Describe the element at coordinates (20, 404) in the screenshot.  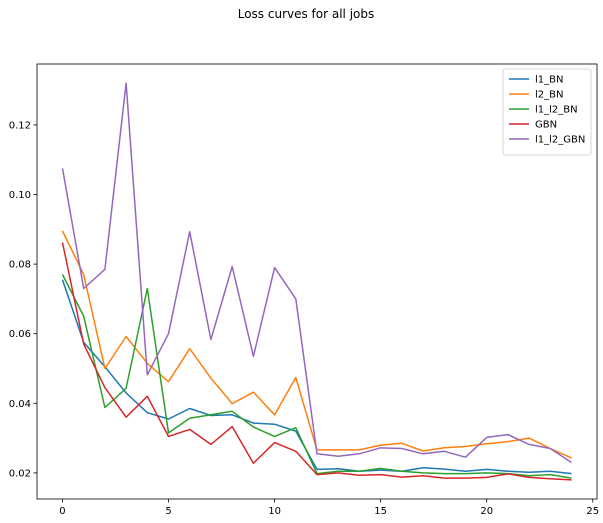
I see `y-tick-label: 0.04` at that location.